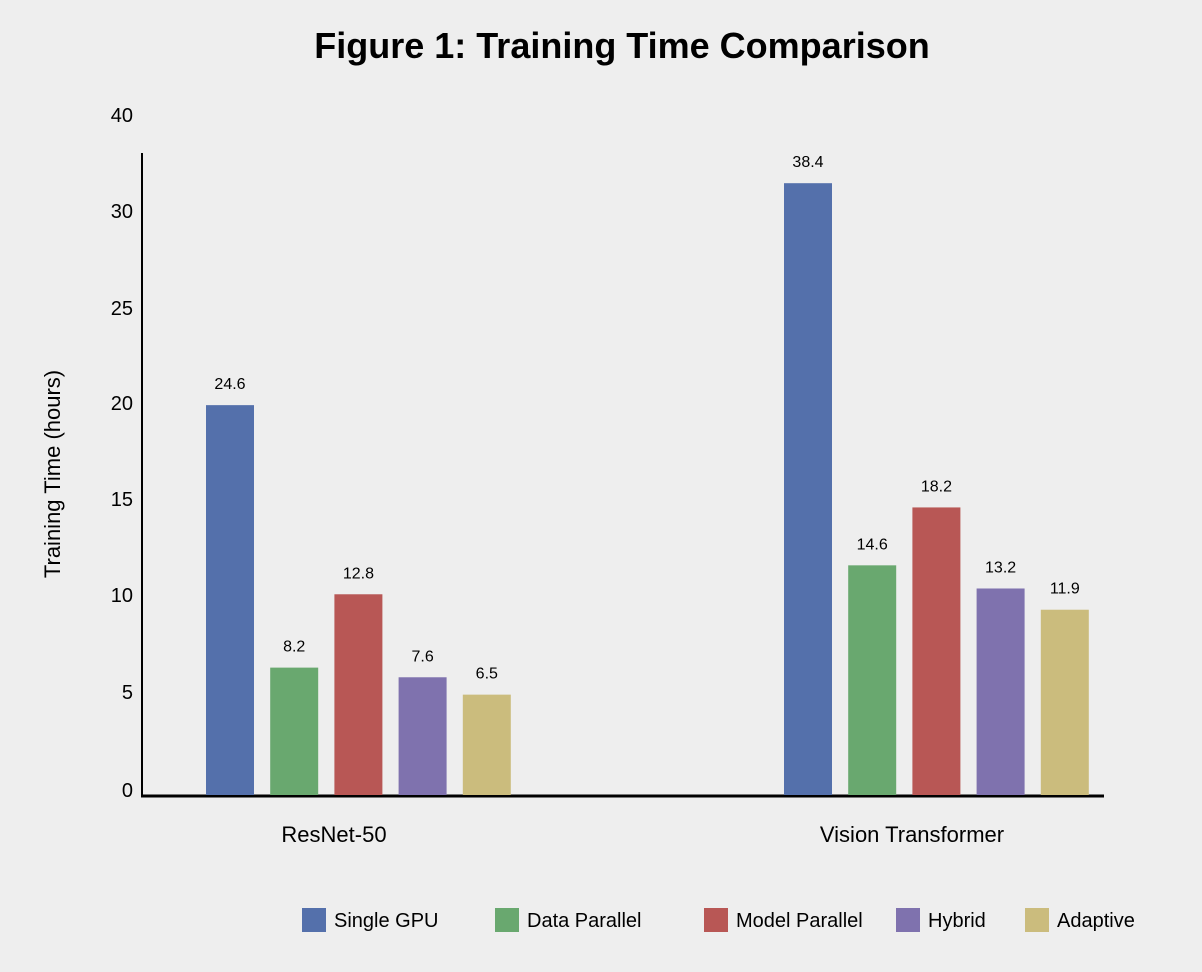 The height and width of the screenshot is (972, 1202). I want to click on legend-label: Single GPU, so click(386, 921).